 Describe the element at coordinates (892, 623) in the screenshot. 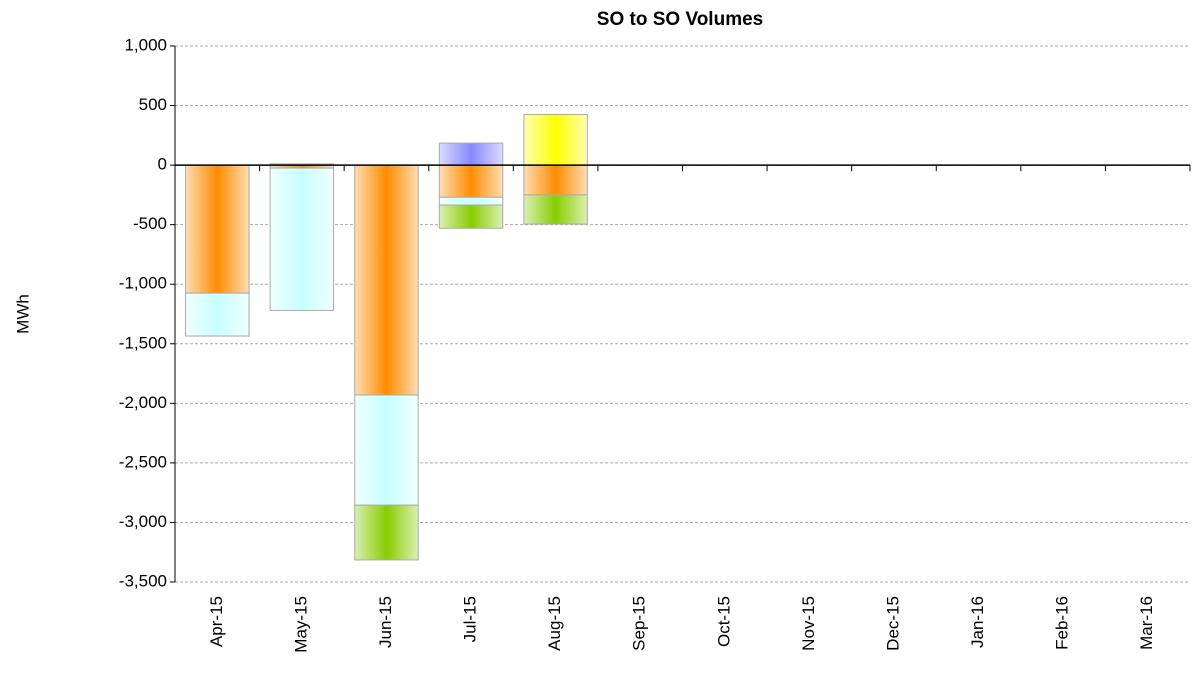

I see `x-tick-label: Dec-15` at that location.